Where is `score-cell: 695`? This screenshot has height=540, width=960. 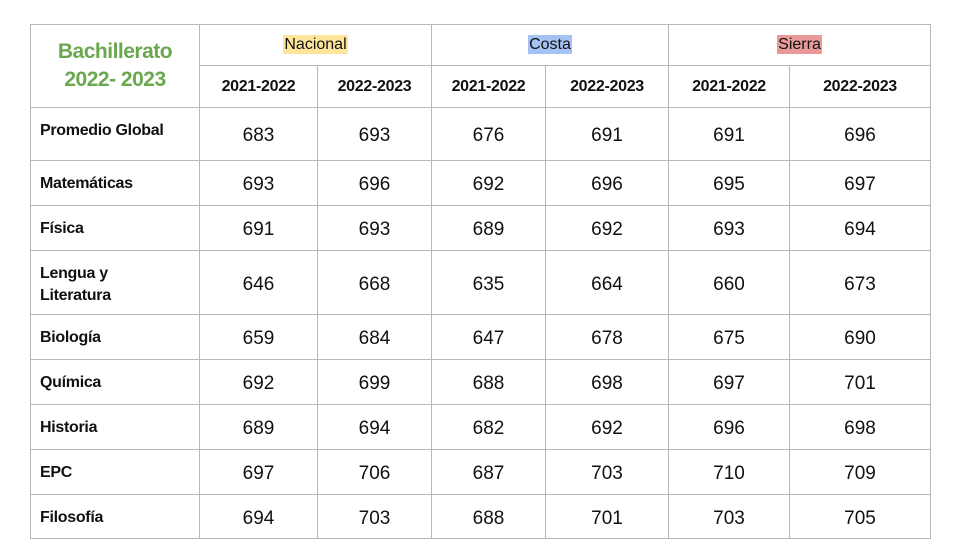
score-cell: 695 is located at coordinates (729, 183).